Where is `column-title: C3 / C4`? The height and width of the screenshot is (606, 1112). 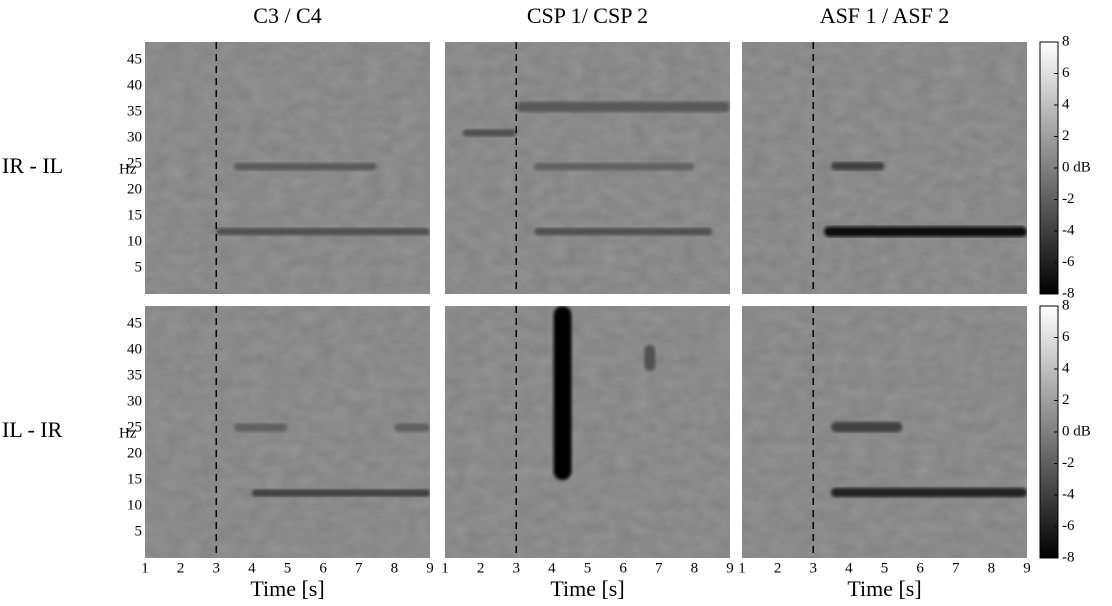
column-title: C3 / C4 is located at coordinates (287, 15).